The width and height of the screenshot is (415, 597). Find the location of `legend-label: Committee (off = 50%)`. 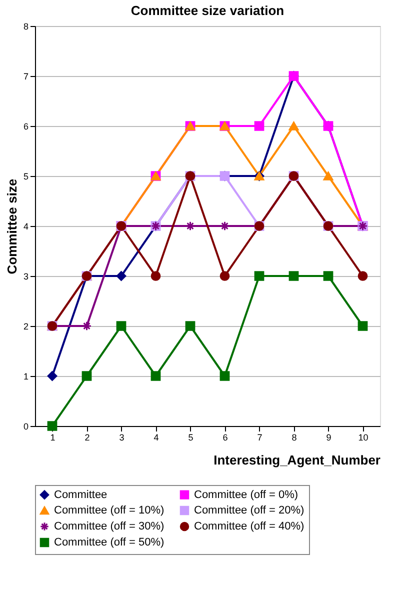

legend-label: Committee (off = 50%) is located at coordinates (109, 542).